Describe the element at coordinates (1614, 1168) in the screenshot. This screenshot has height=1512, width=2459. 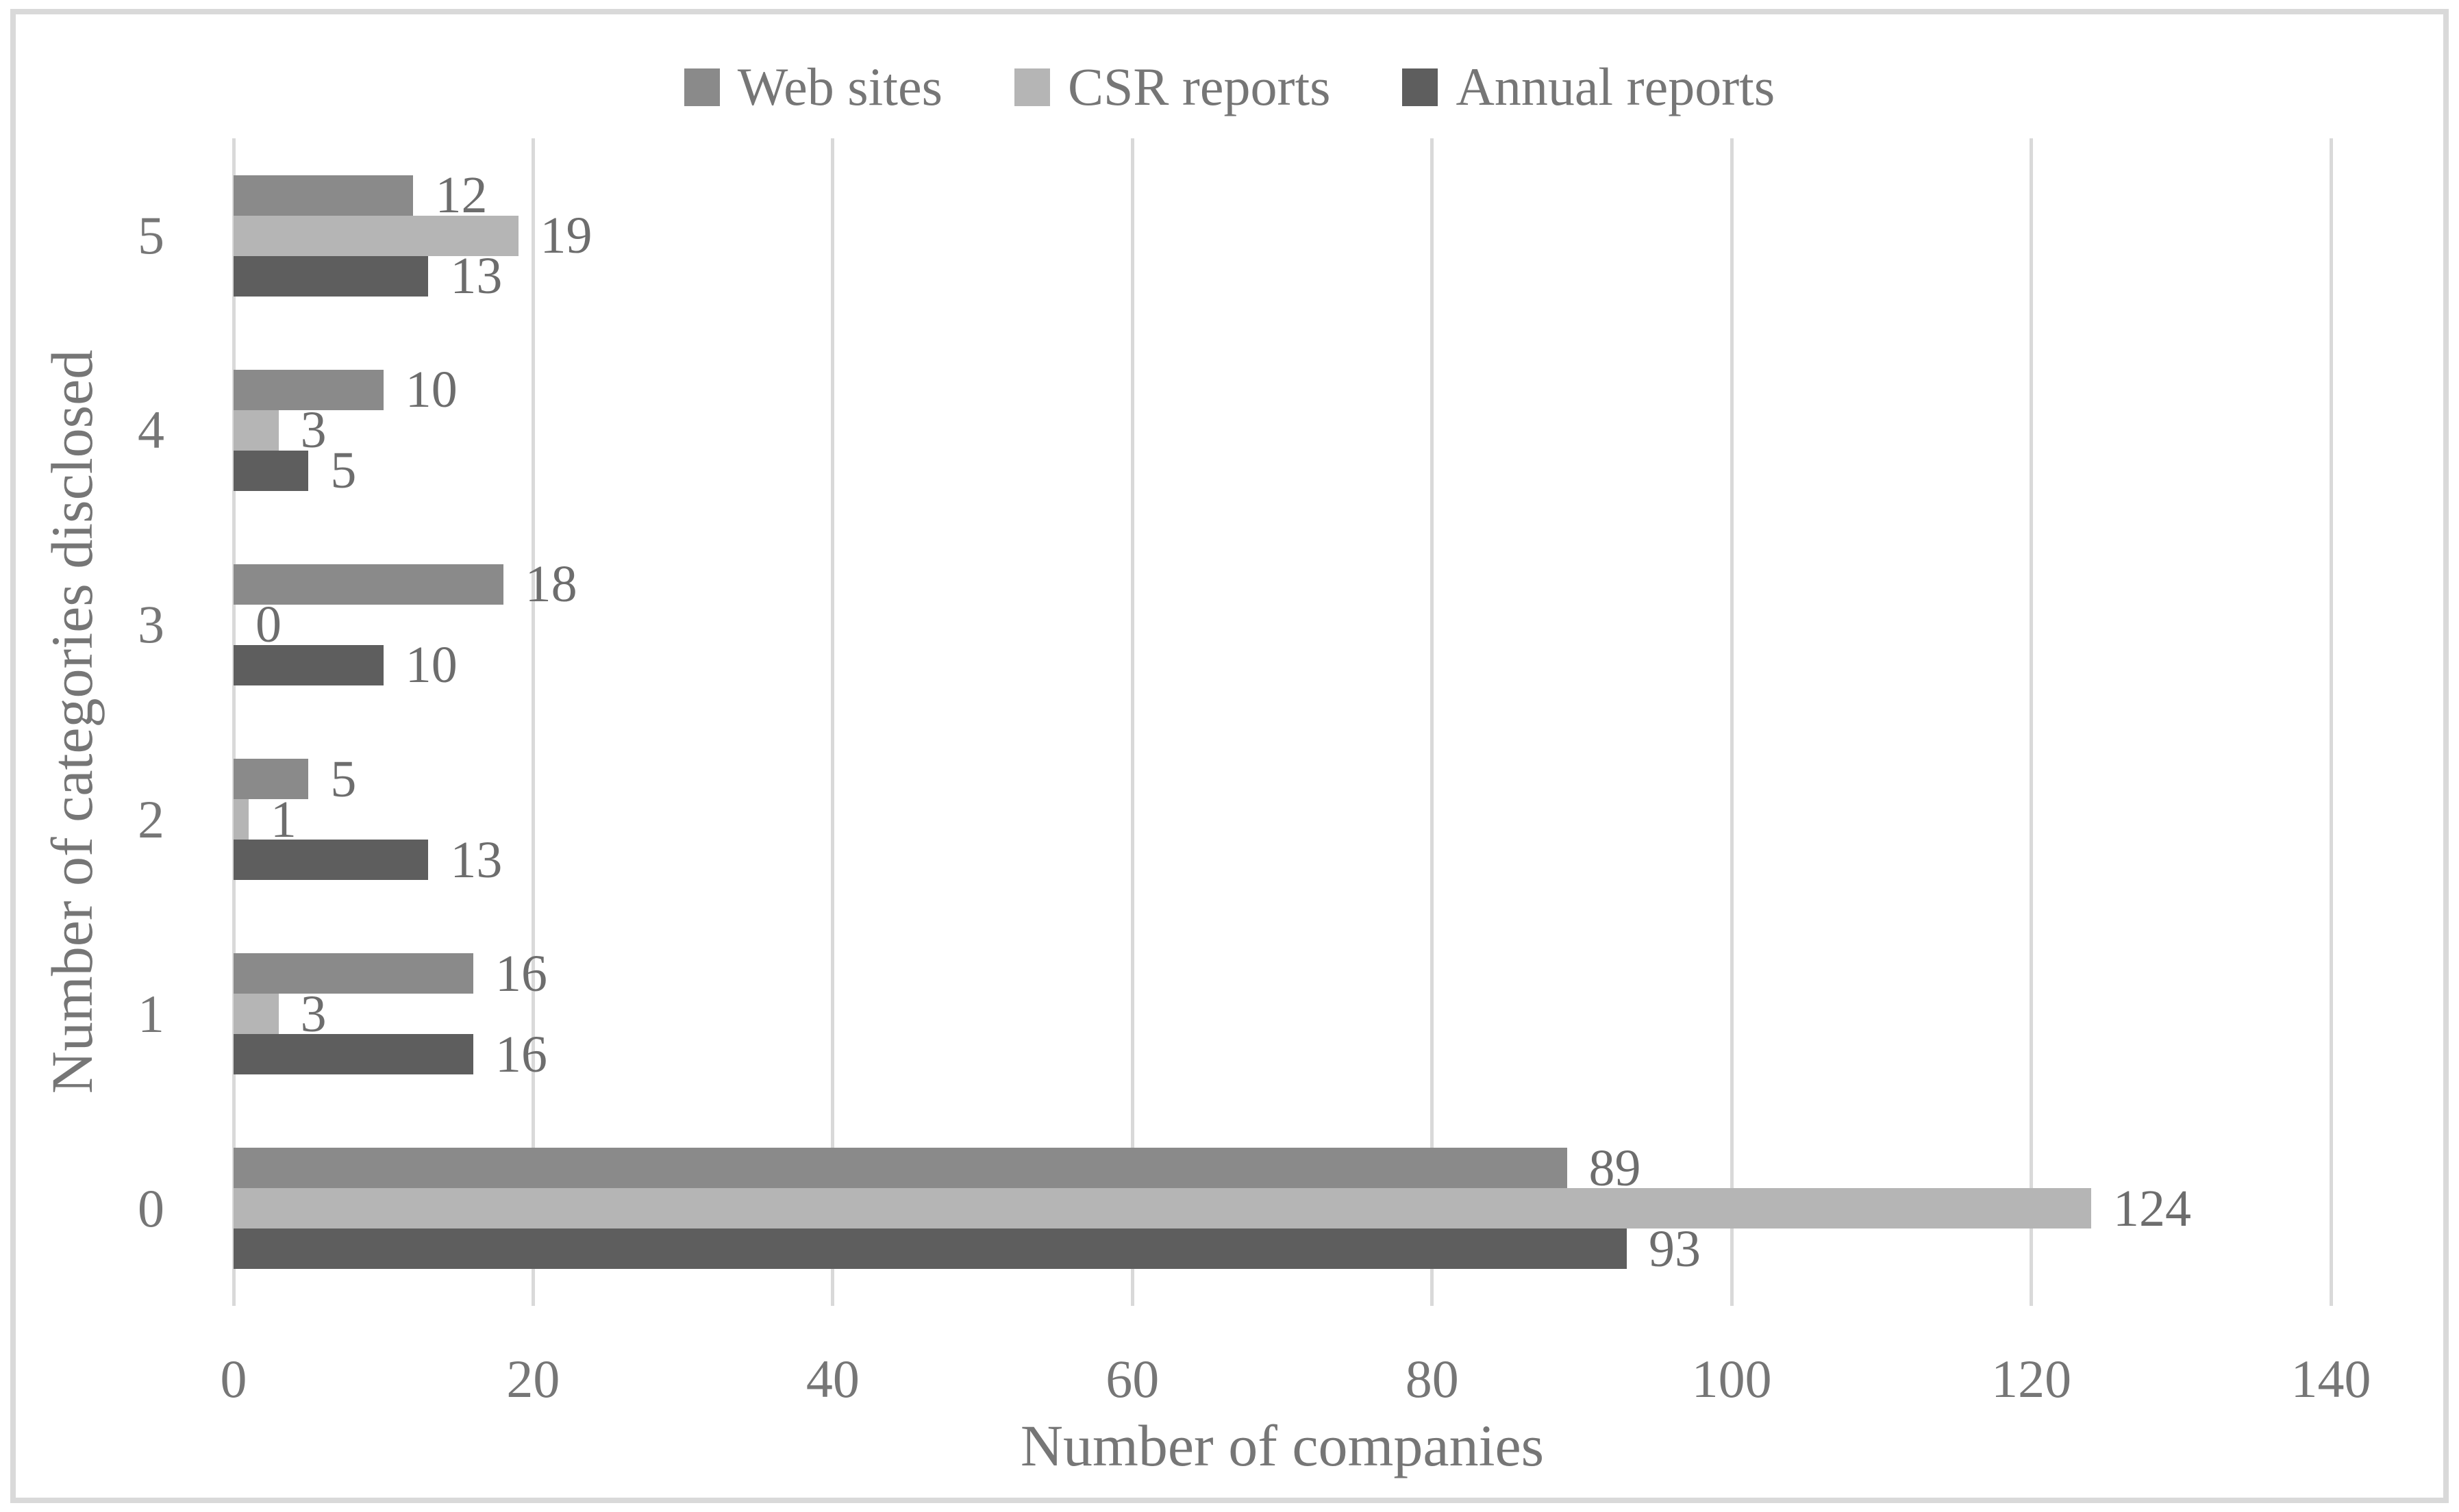
I see `bar-data-label: 89` at that location.